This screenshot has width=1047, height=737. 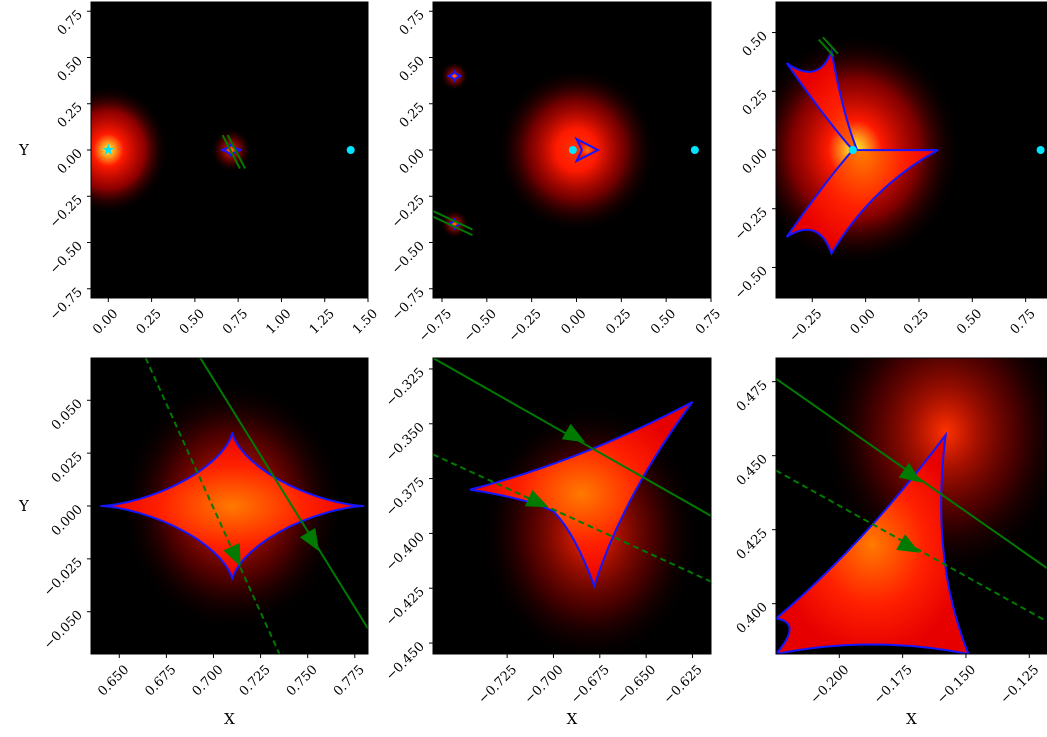 What do you see at coordinates (67, 467) in the screenshot?
I see `y-tick-label: 0.025` at bounding box center [67, 467].